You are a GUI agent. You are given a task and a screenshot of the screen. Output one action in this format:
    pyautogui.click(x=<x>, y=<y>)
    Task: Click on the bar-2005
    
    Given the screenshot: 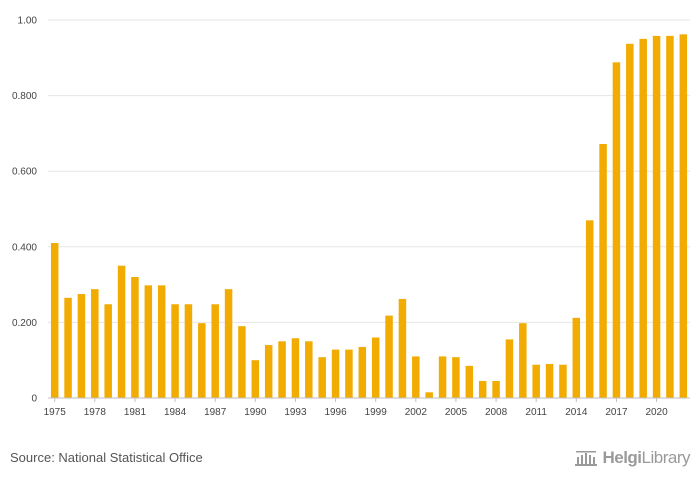 What is the action you would take?
    pyautogui.click(x=456, y=377)
    